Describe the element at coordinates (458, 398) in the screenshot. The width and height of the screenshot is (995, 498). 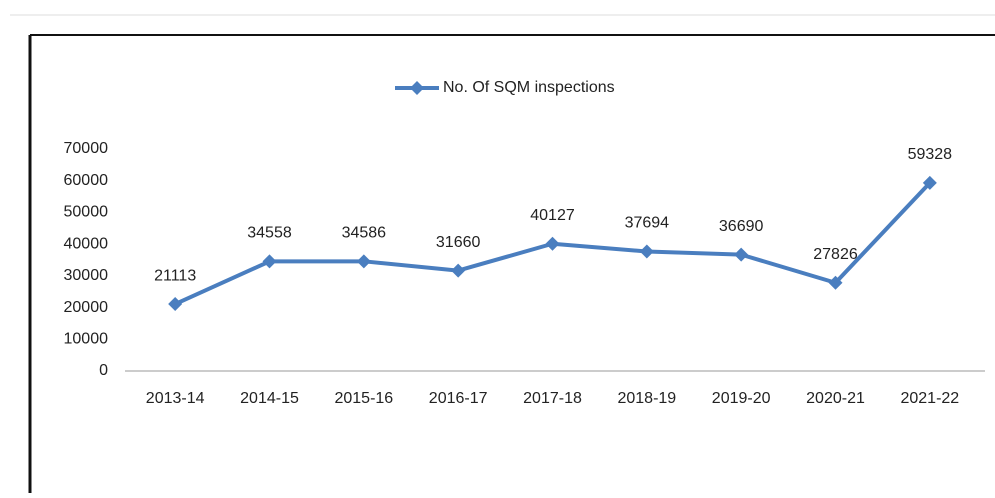
I see `x-tick-label: 2016-17` at that location.